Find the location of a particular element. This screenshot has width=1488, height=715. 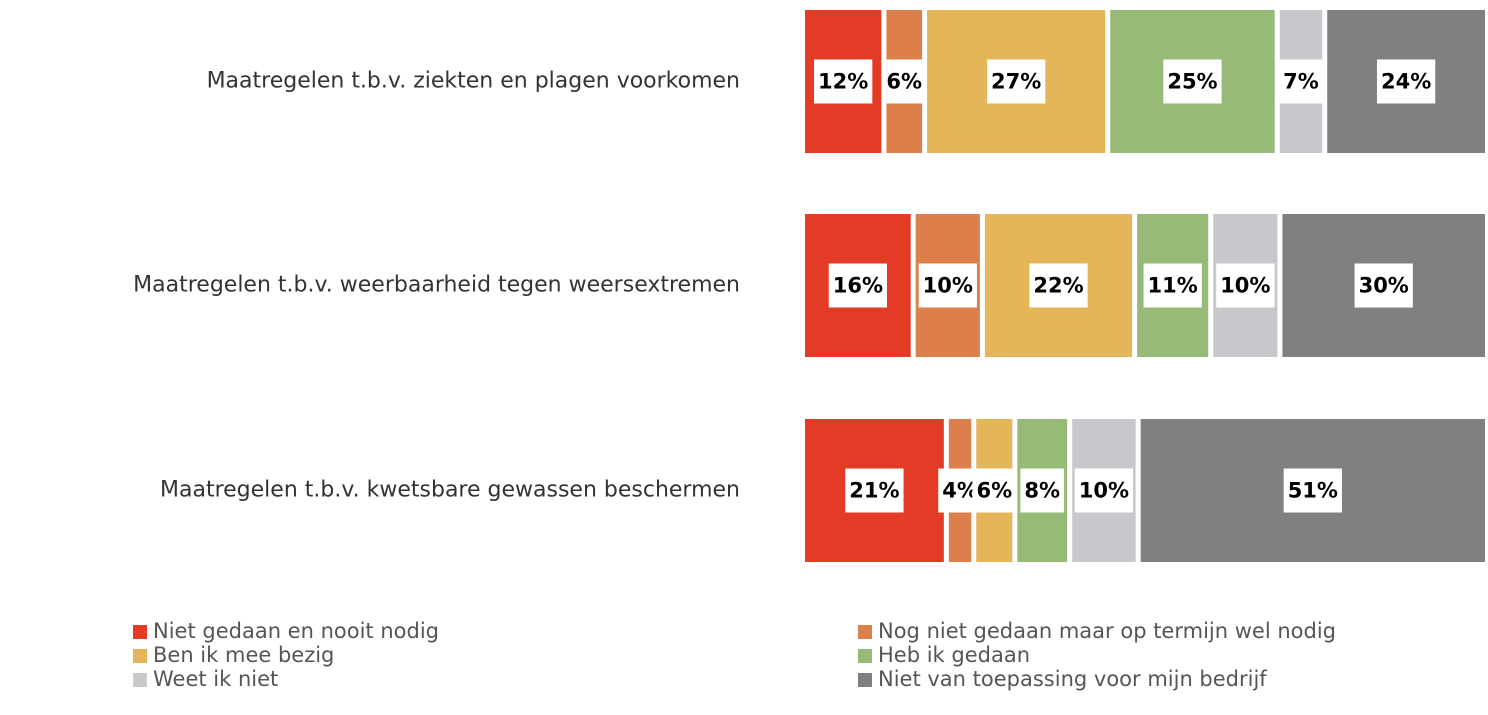

legend-label: Niet gedaan en nooit nodig is located at coordinates (296, 631).